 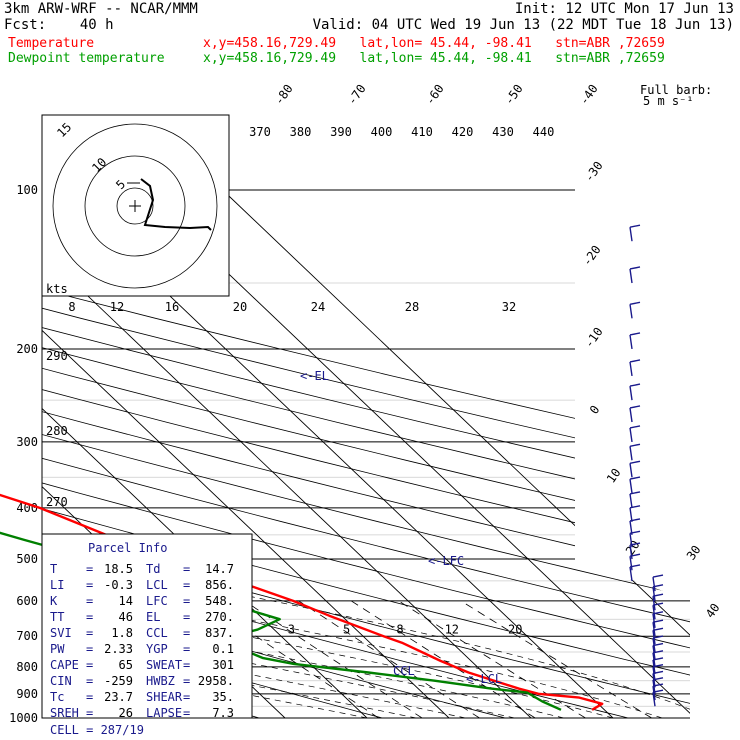 What do you see at coordinates (27, 349) in the screenshot?
I see `pressure-label: 200` at bounding box center [27, 349].